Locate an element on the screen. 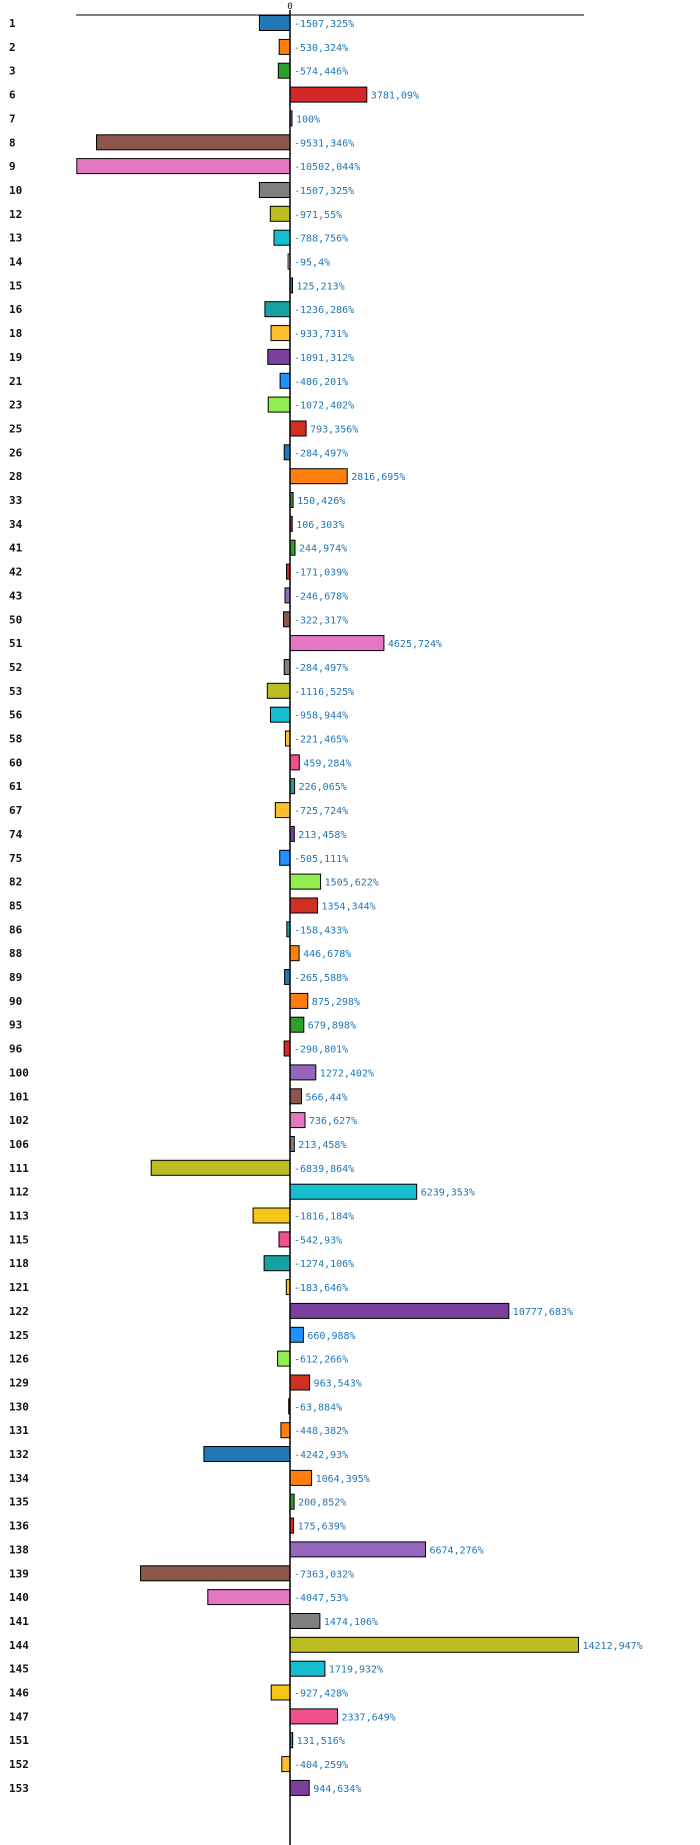  value-label-102: 736,627% is located at coordinates (333, 1121).